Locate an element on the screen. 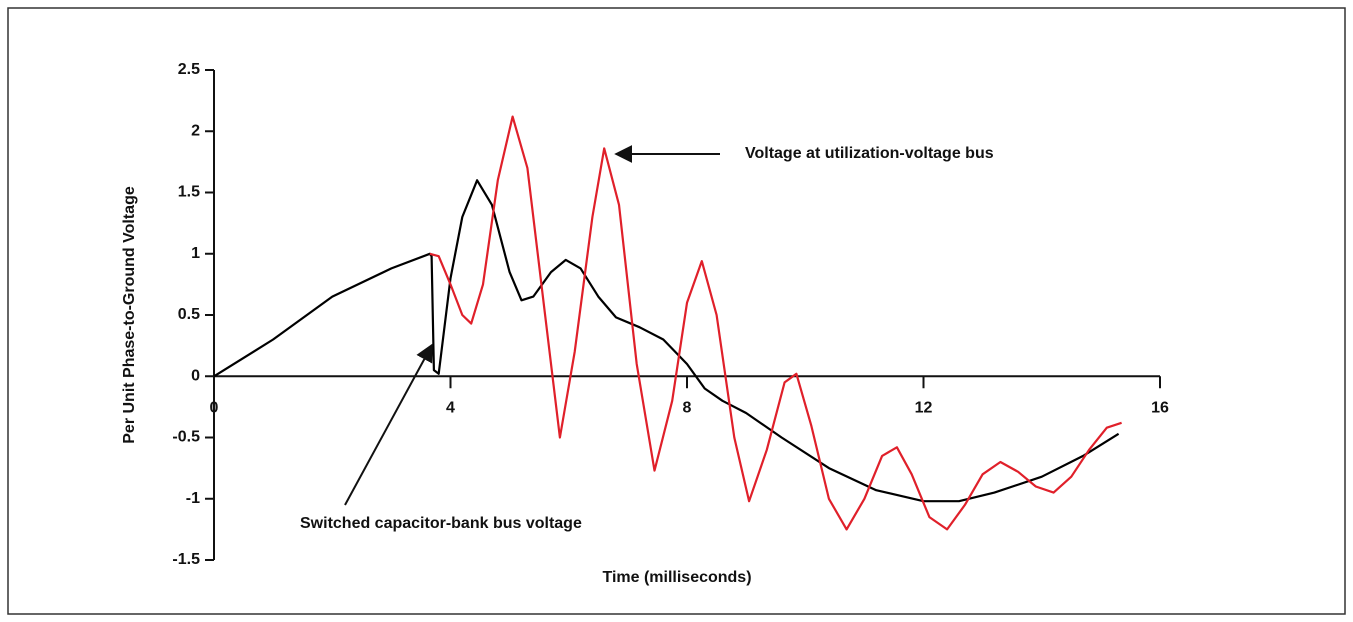  x-tick-label: 0 is located at coordinates (214, 407).